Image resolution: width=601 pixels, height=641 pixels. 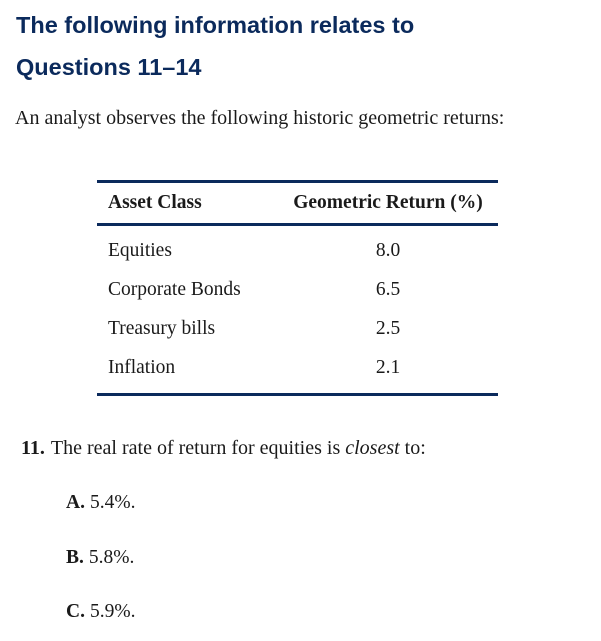 I want to click on answer-option-b: B. 5.8%., so click(x=100, y=558).